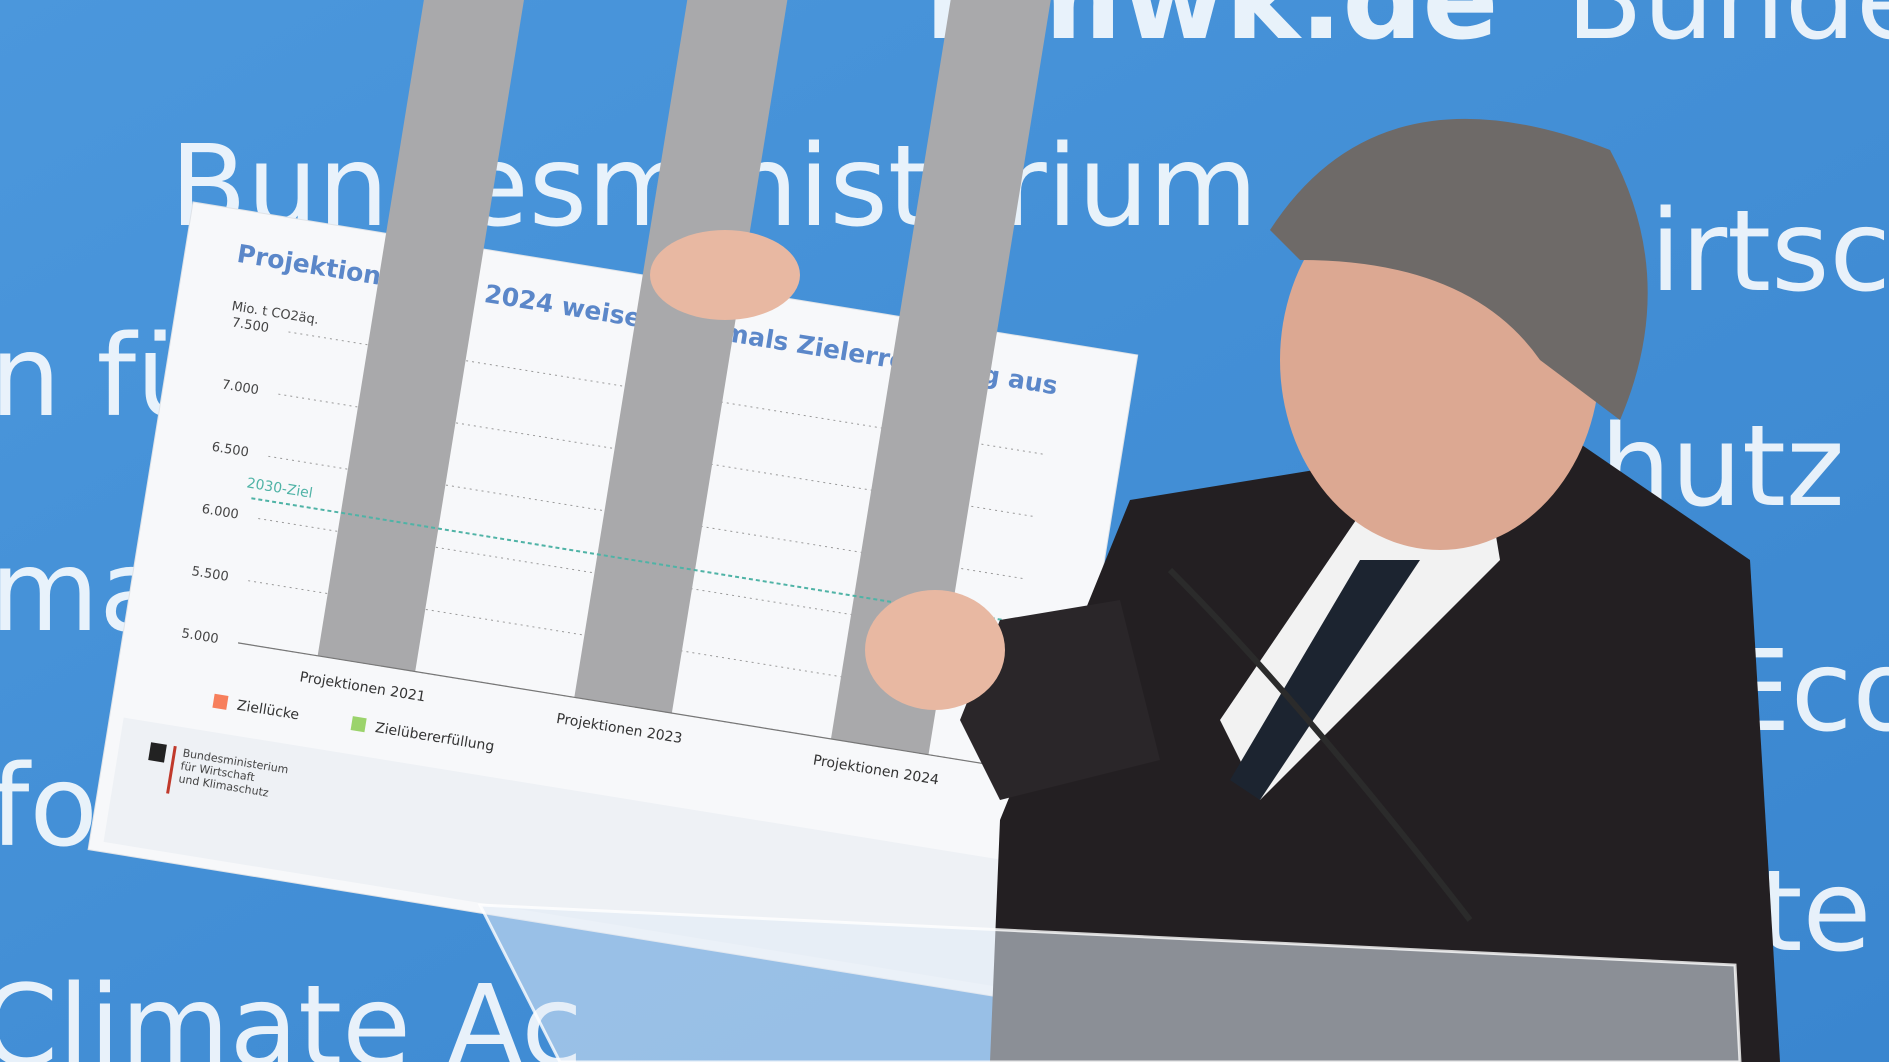 This screenshot has width=1889, height=1062. What do you see at coordinates (209, 574) in the screenshot?
I see `y-tick-label: 5.500` at bounding box center [209, 574].